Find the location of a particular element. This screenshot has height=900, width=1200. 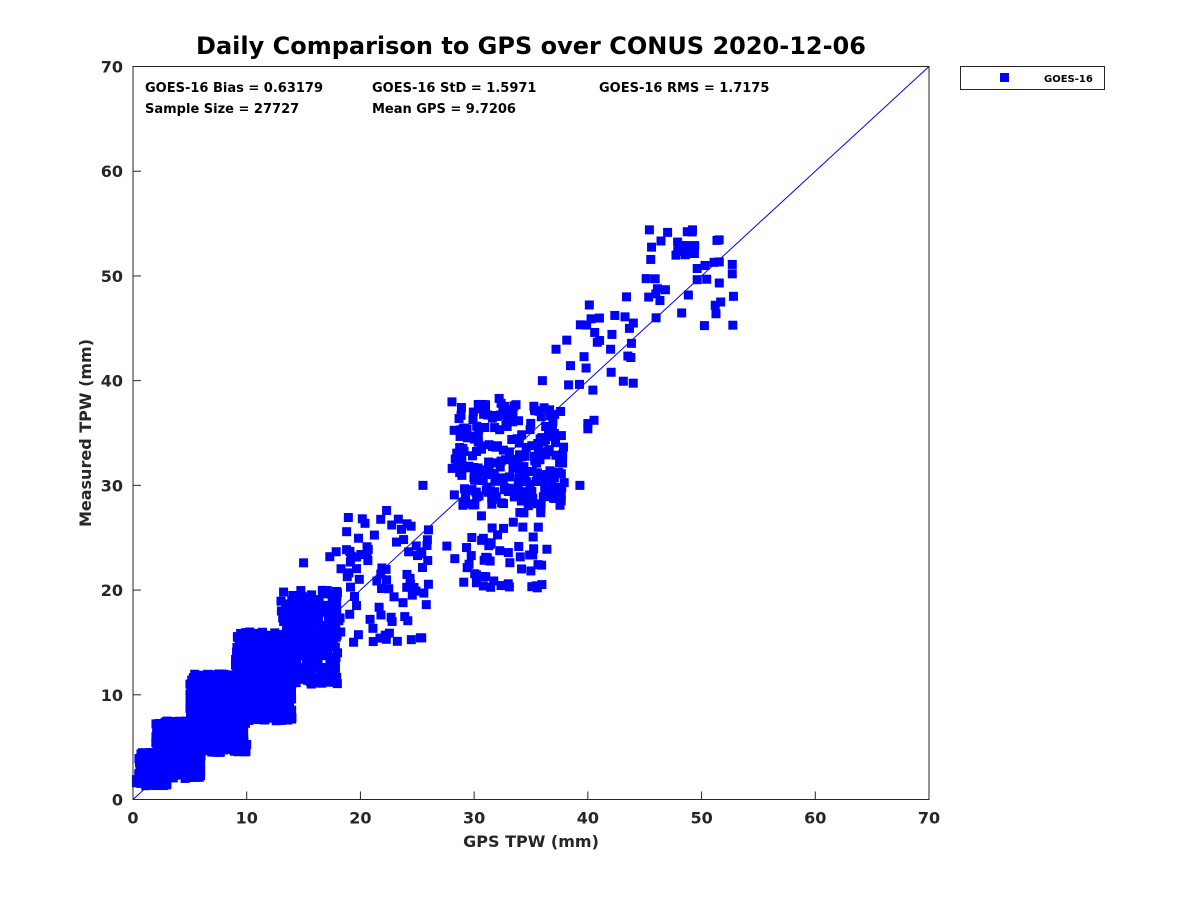

y-tick-label: 0 is located at coordinates (117, 800).